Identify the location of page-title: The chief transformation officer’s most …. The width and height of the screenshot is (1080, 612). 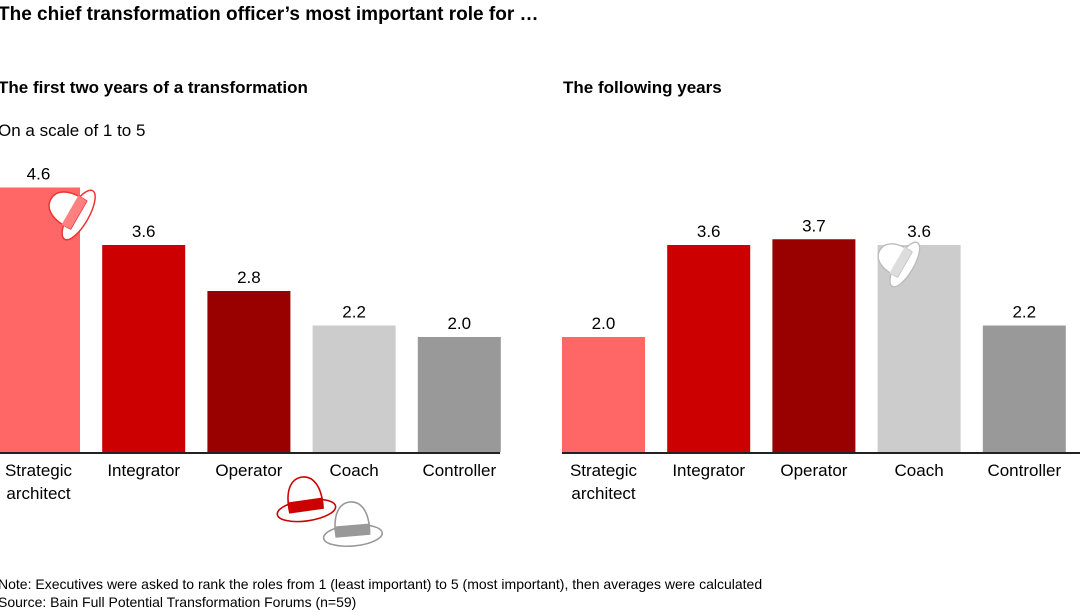
(269, 14).